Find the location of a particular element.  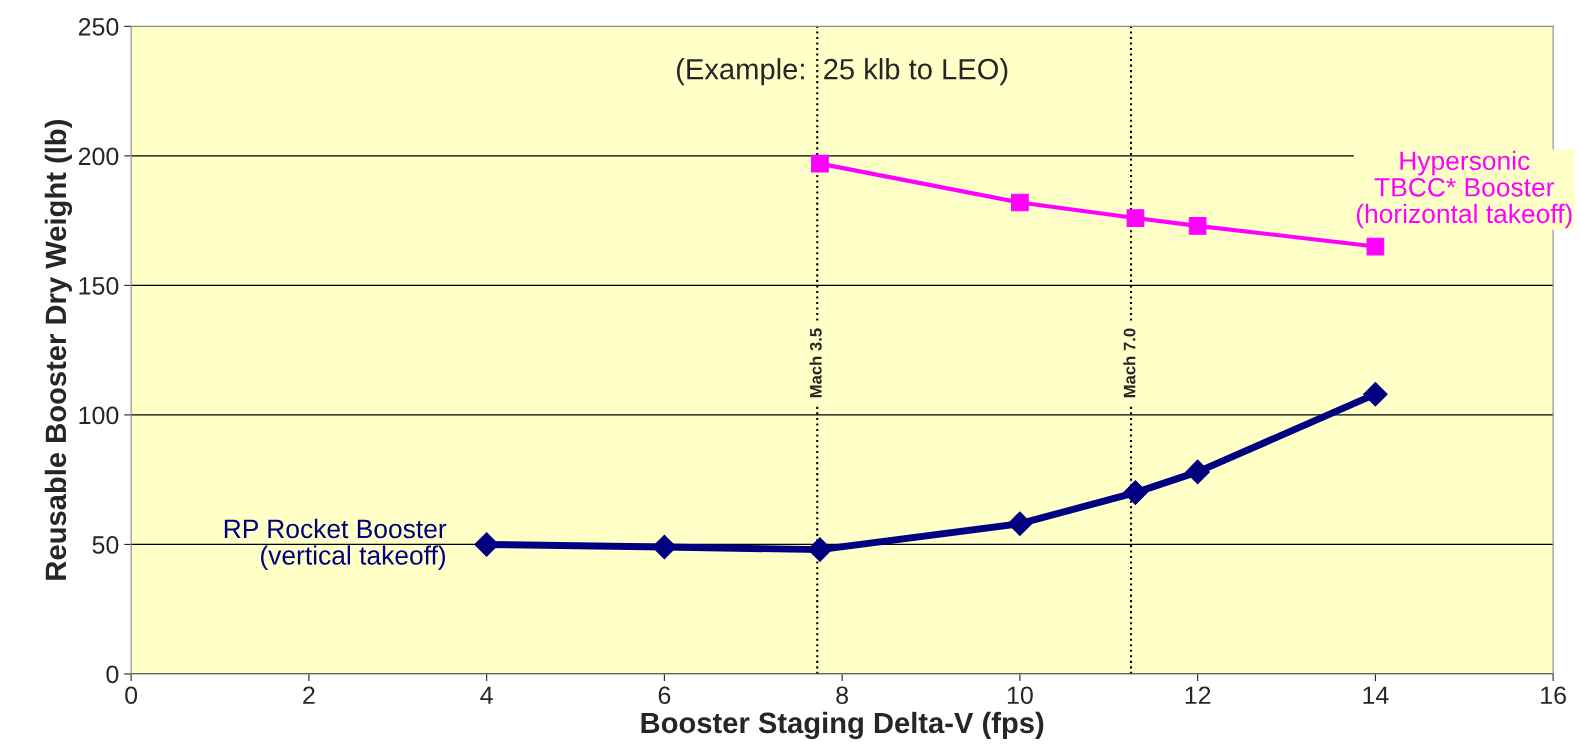

x-tick-label: 16 is located at coordinates (1553, 695).